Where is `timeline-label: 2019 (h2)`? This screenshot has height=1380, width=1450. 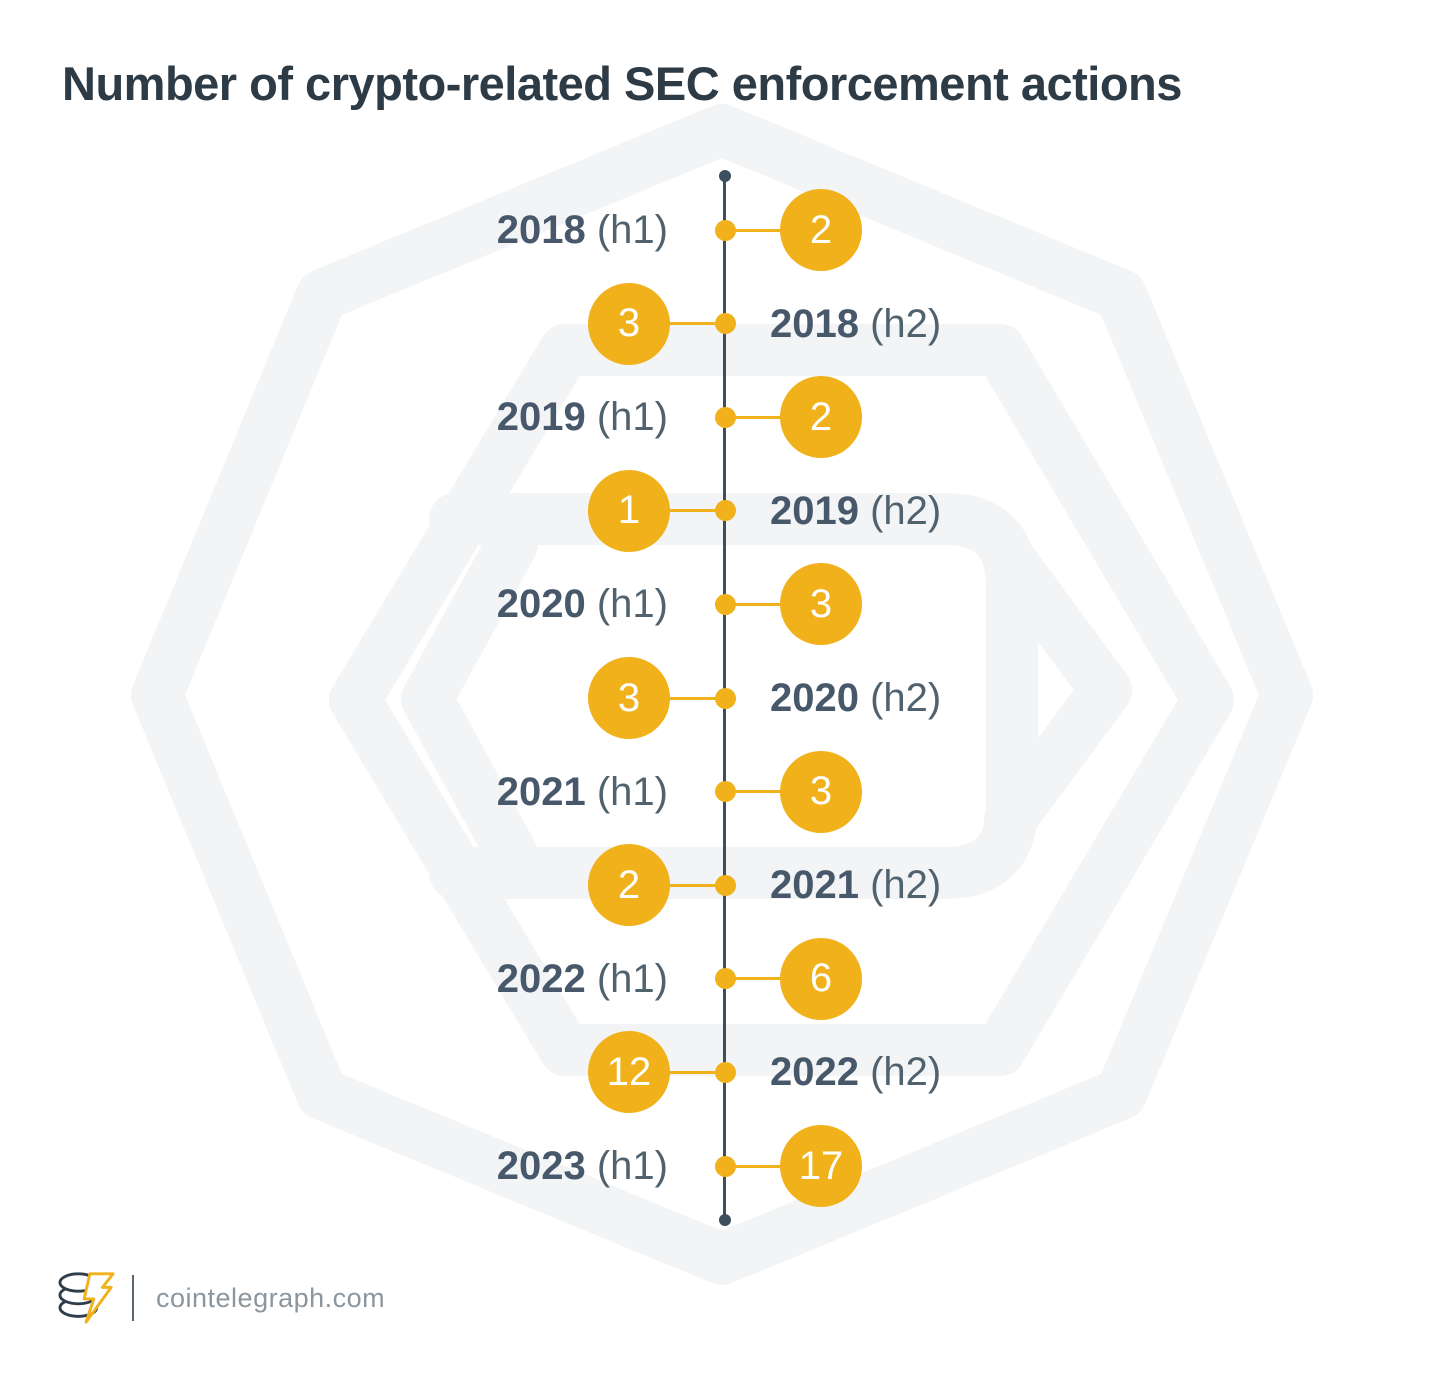
timeline-label: 2019 (h2) is located at coordinates (1010, 511).